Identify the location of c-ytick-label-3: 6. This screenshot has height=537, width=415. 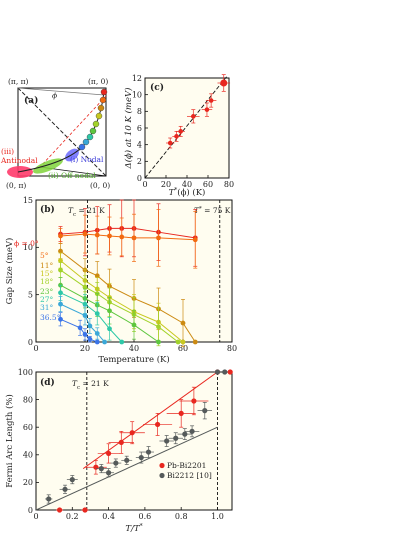
(139, 128).